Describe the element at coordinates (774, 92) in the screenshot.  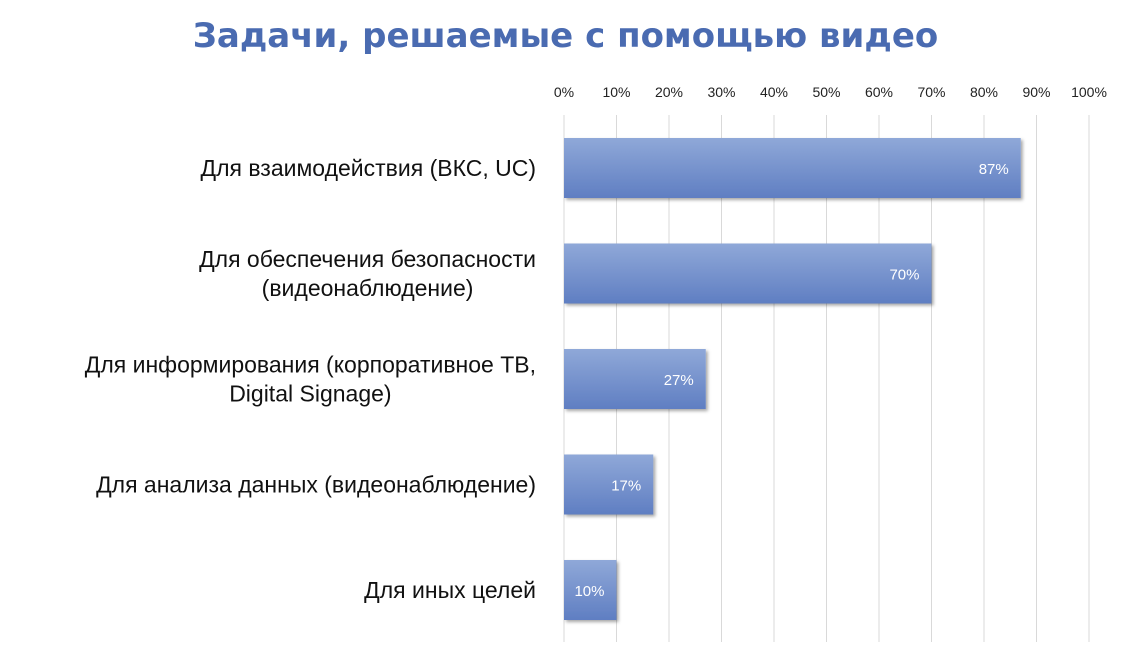
I see `x-tick-label: 40%` at that location.